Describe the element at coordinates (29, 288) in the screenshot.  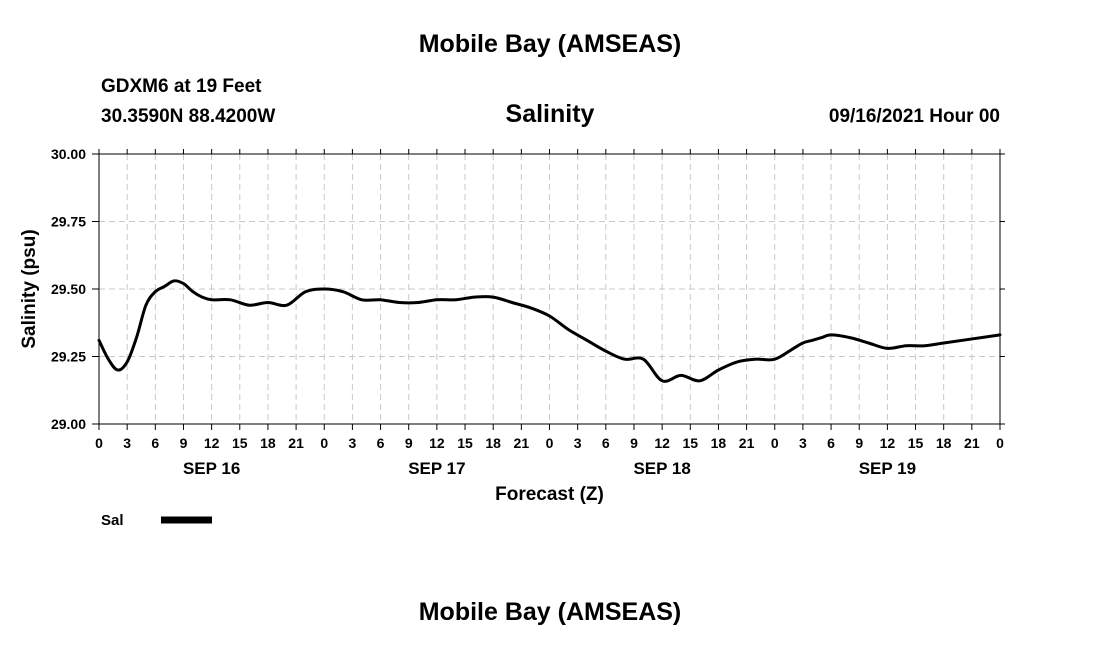
I see `y-axis-label: Salinity (psu)` at that location.